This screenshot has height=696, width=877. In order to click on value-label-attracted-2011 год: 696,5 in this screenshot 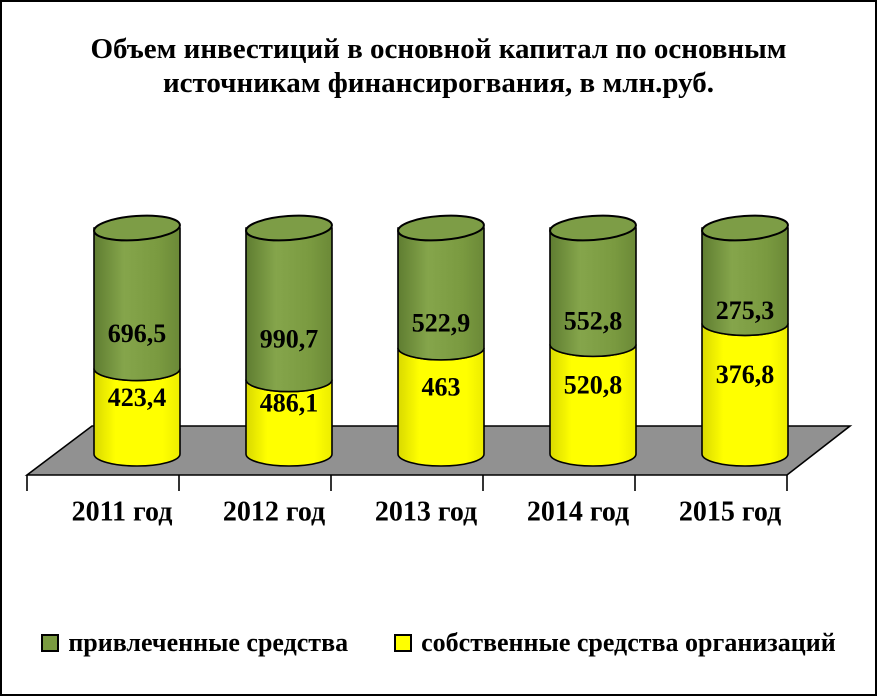, I will do `click(137, 333)`.